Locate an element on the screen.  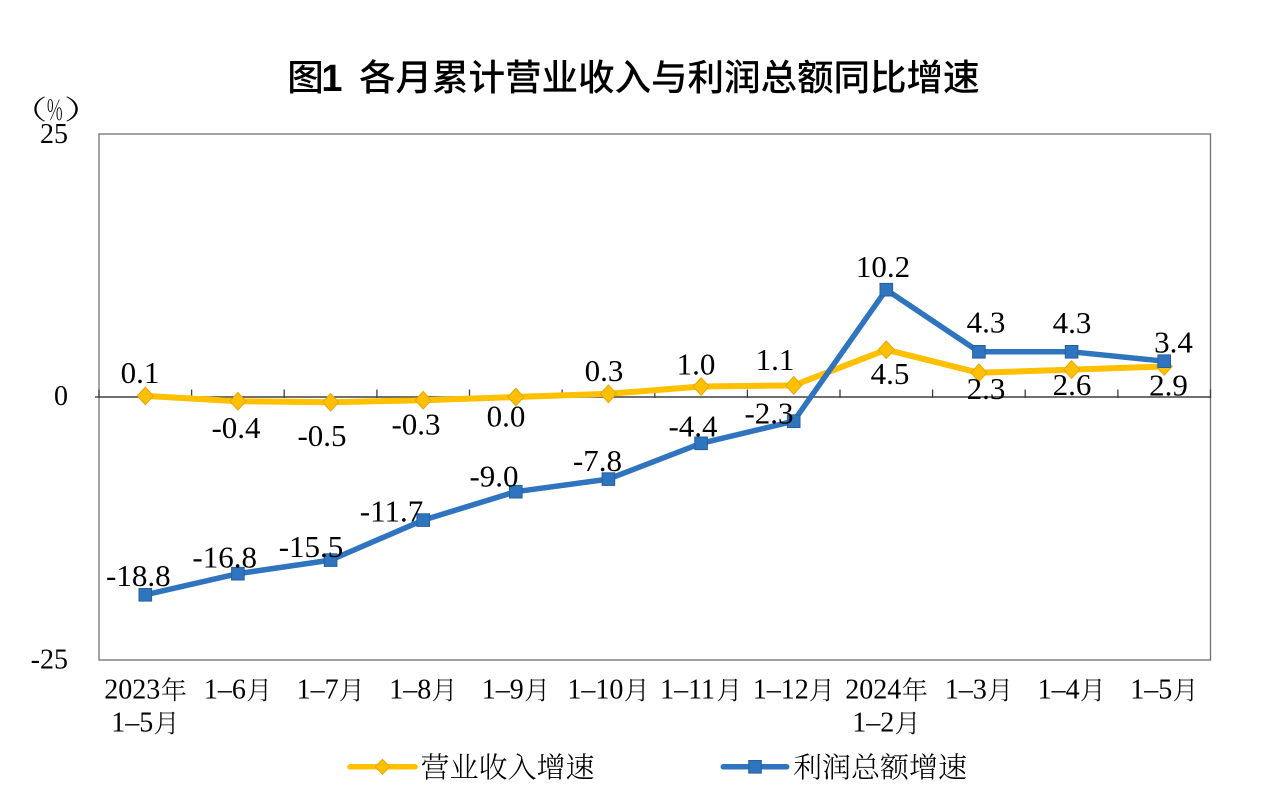
svg-text: 2023 is located at coordinates (132, 690).